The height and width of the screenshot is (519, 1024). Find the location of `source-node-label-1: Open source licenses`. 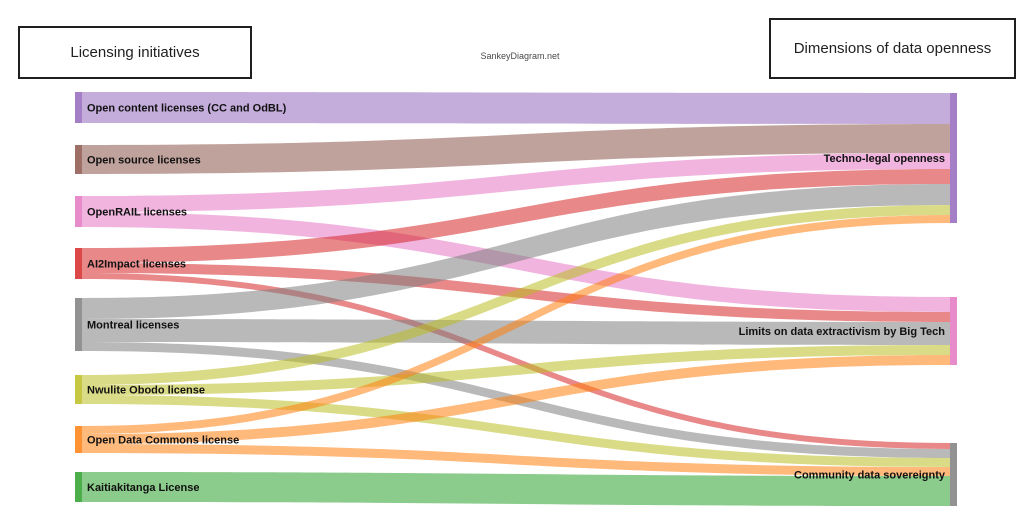

source-node-label-1: Open source licenses is located at coordinates (144, 161).